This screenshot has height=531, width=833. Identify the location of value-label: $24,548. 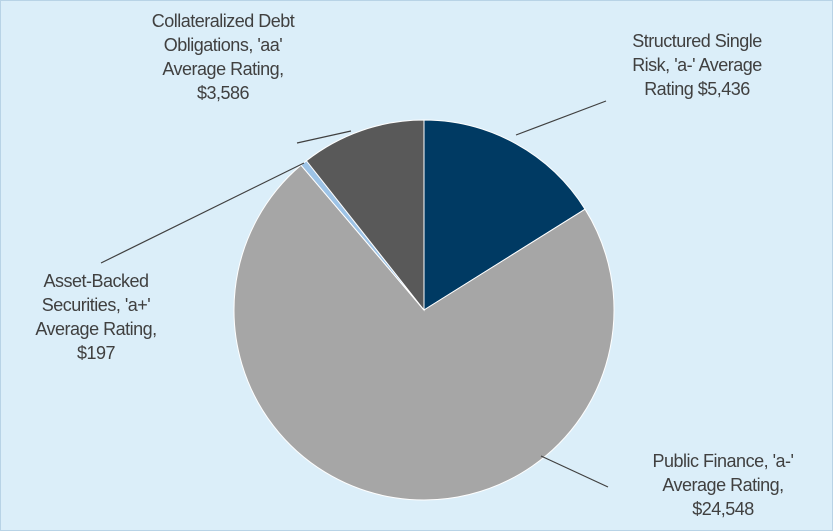
(723, 509).